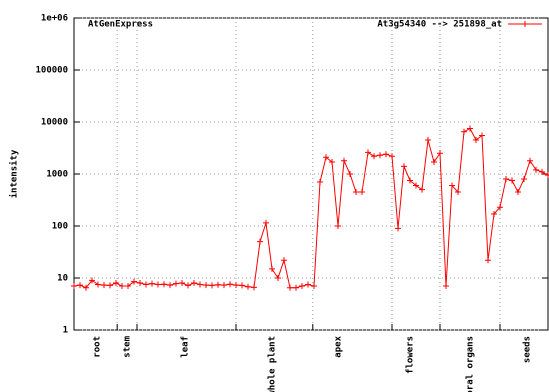  What do you see at coordinates (14, 173) in the screenshot?
I see `y-axis-label: intensity` at bounding box center [14, 173].